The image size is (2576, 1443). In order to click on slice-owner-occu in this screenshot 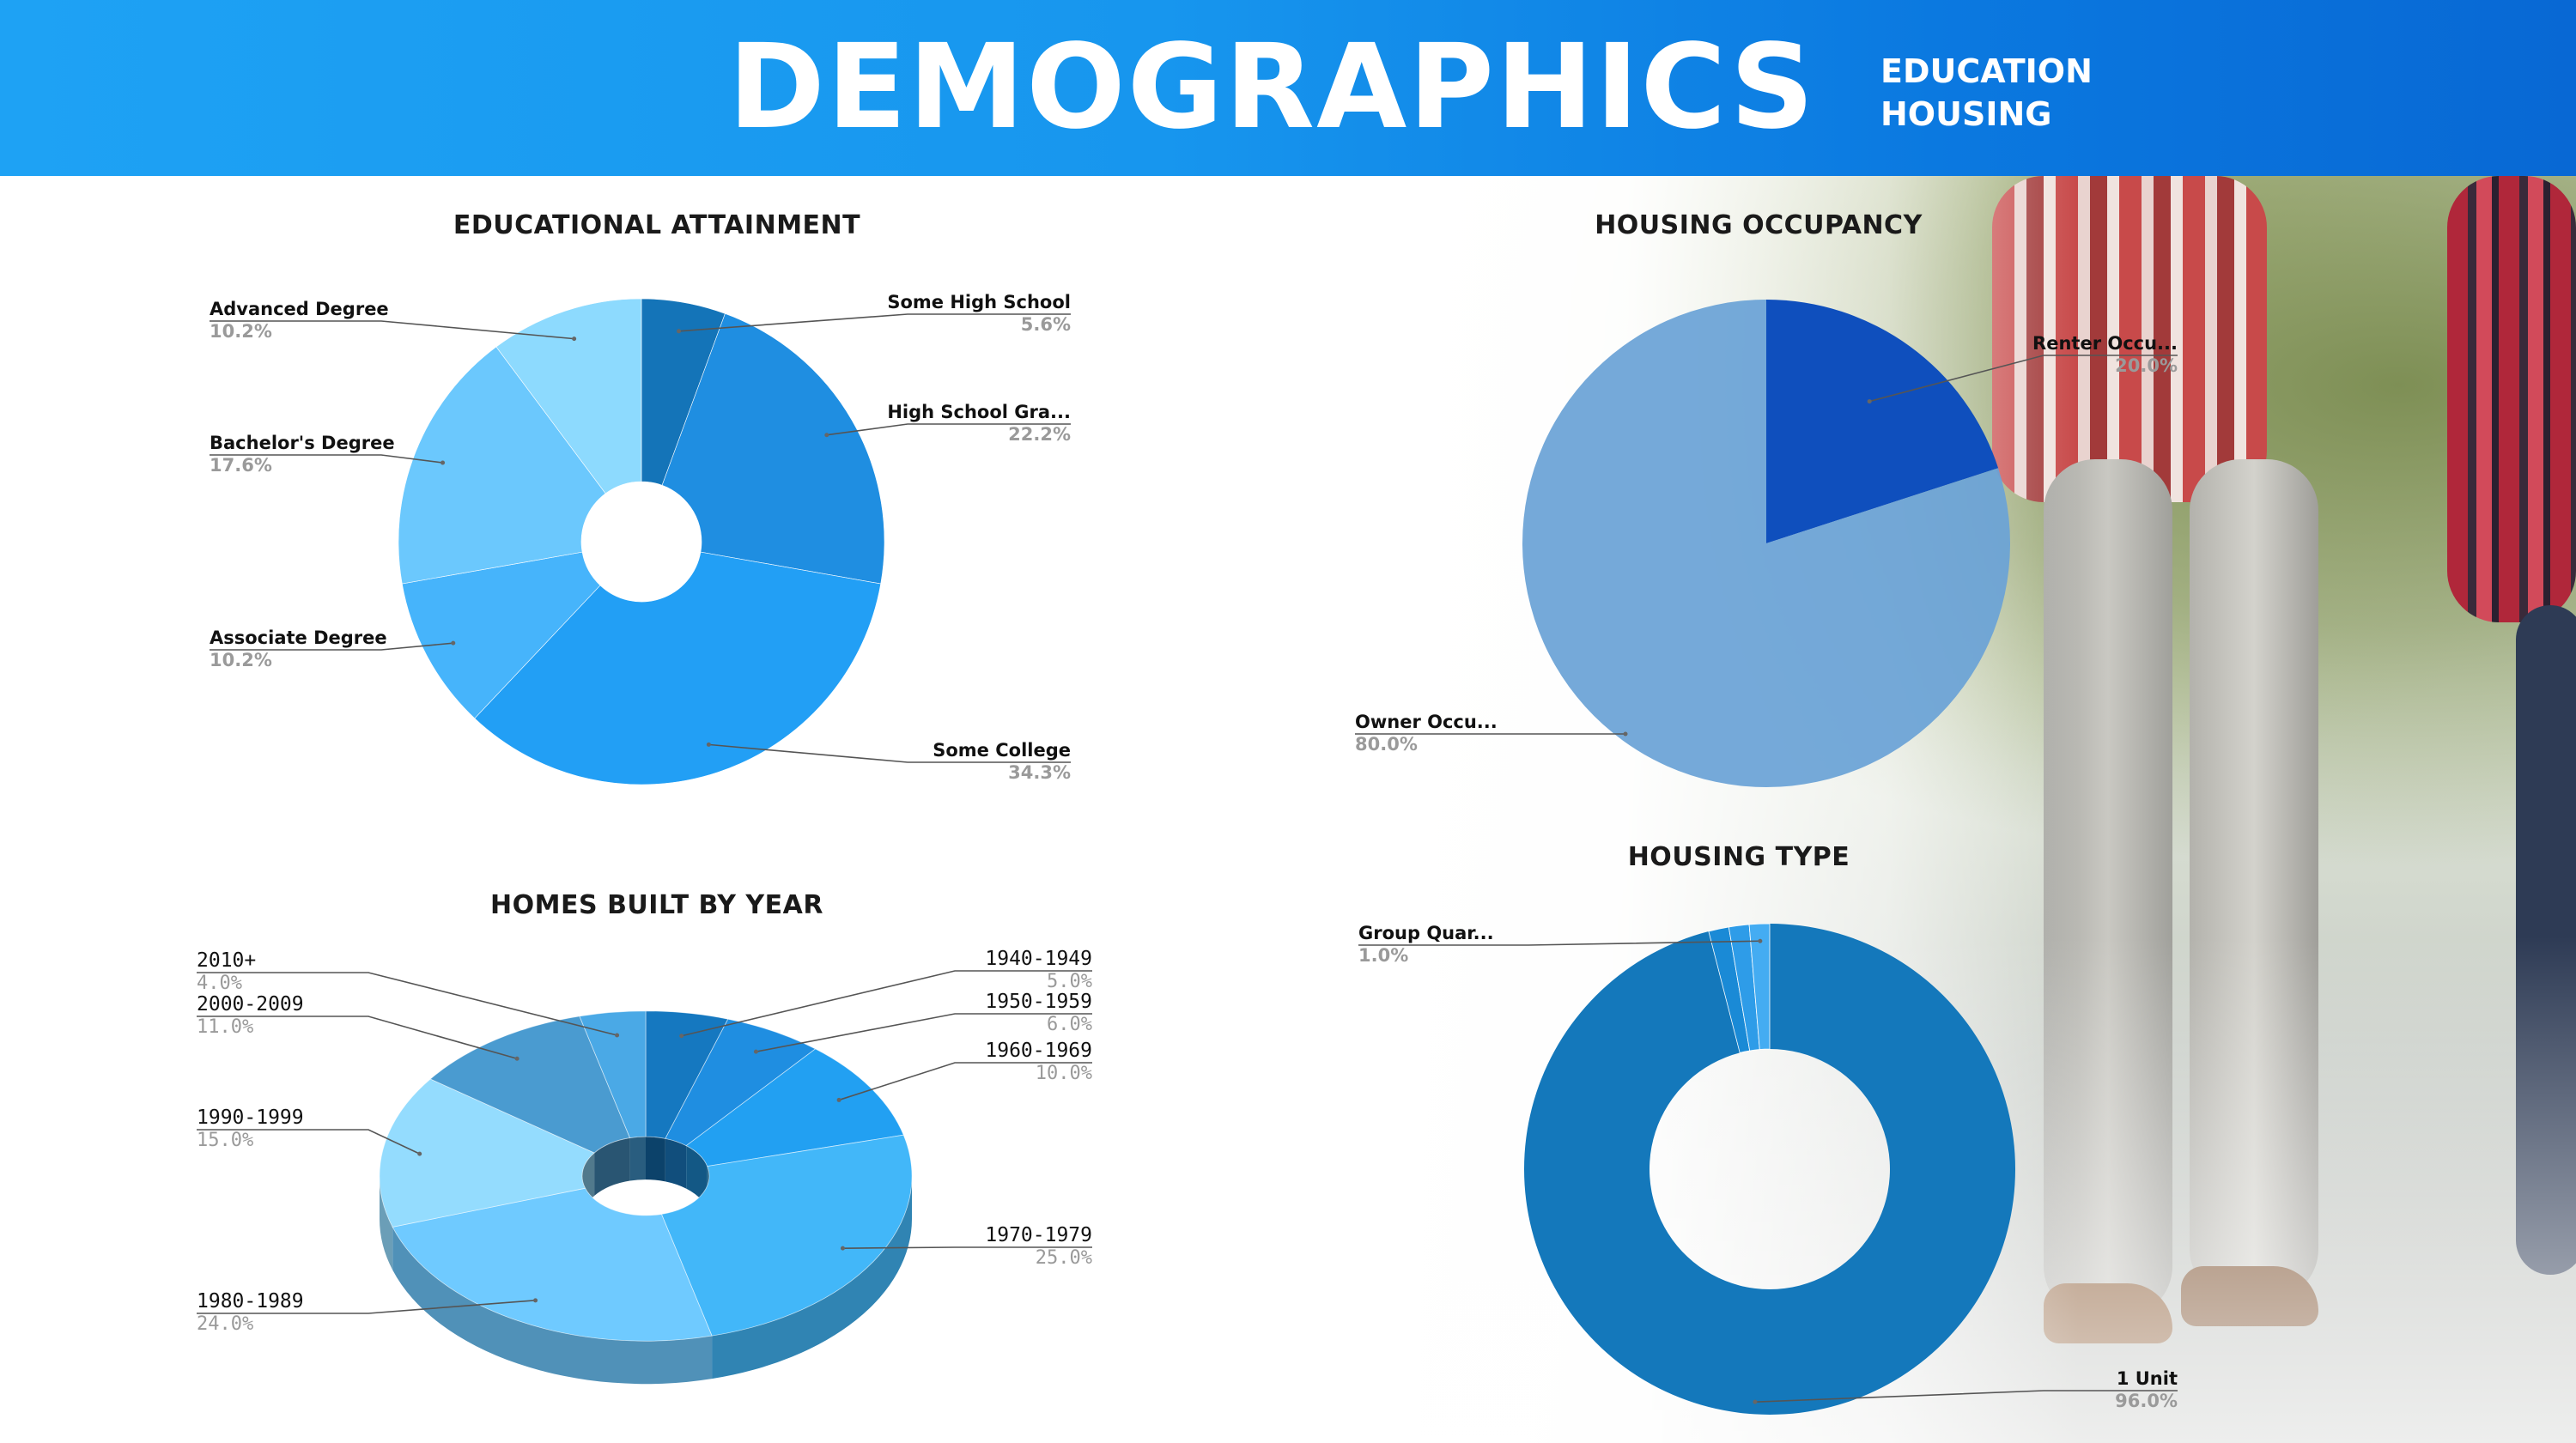, I will do `click(1766, 543)`.